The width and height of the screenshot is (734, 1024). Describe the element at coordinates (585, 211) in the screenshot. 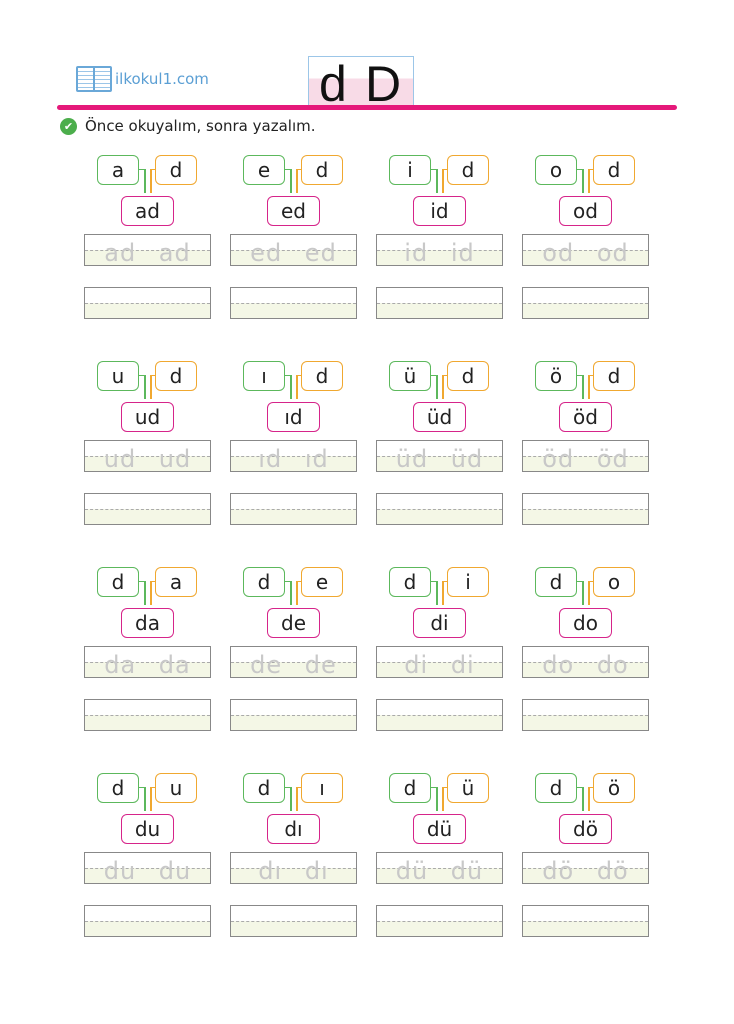

I see `result-syllable-box: od` at that location.